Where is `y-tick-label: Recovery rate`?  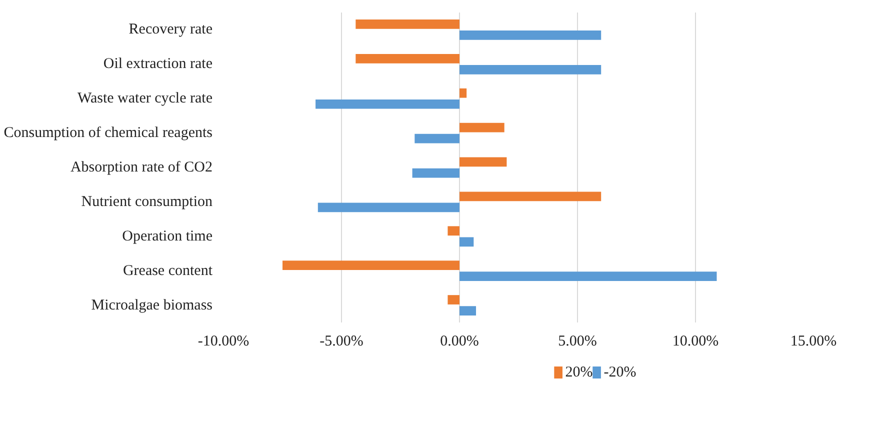 y-tick-label: Recovery rate is located at coordinates (170, 30).